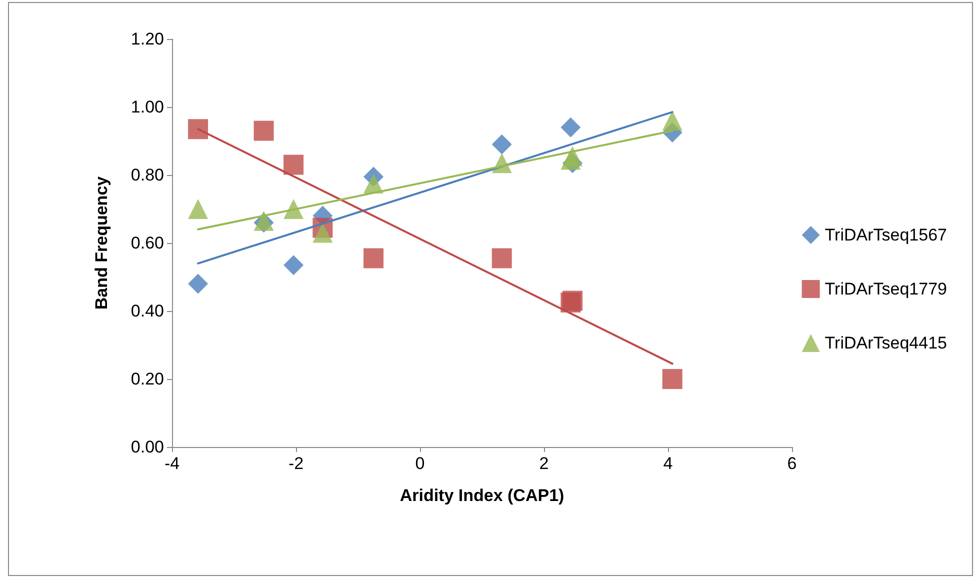 The image size is (979, 581). What do you see at coordinates (101, 243) in the screenshot?
I see `y-axis-title: Band Frequency` at bounding box center [101, 243].